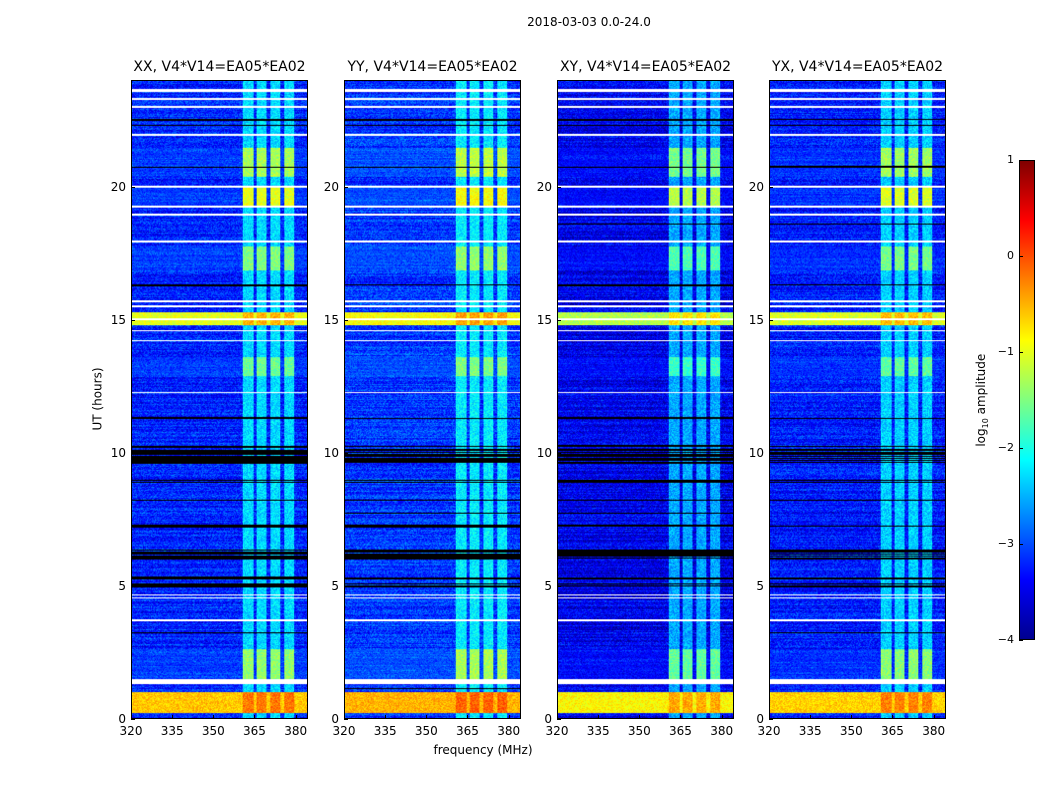 This screenshot has height=800, width=1050. Describe the element at coordinates (1005, 639) in the screenshot. I see `colorbar-tick-label: −4` at that location.